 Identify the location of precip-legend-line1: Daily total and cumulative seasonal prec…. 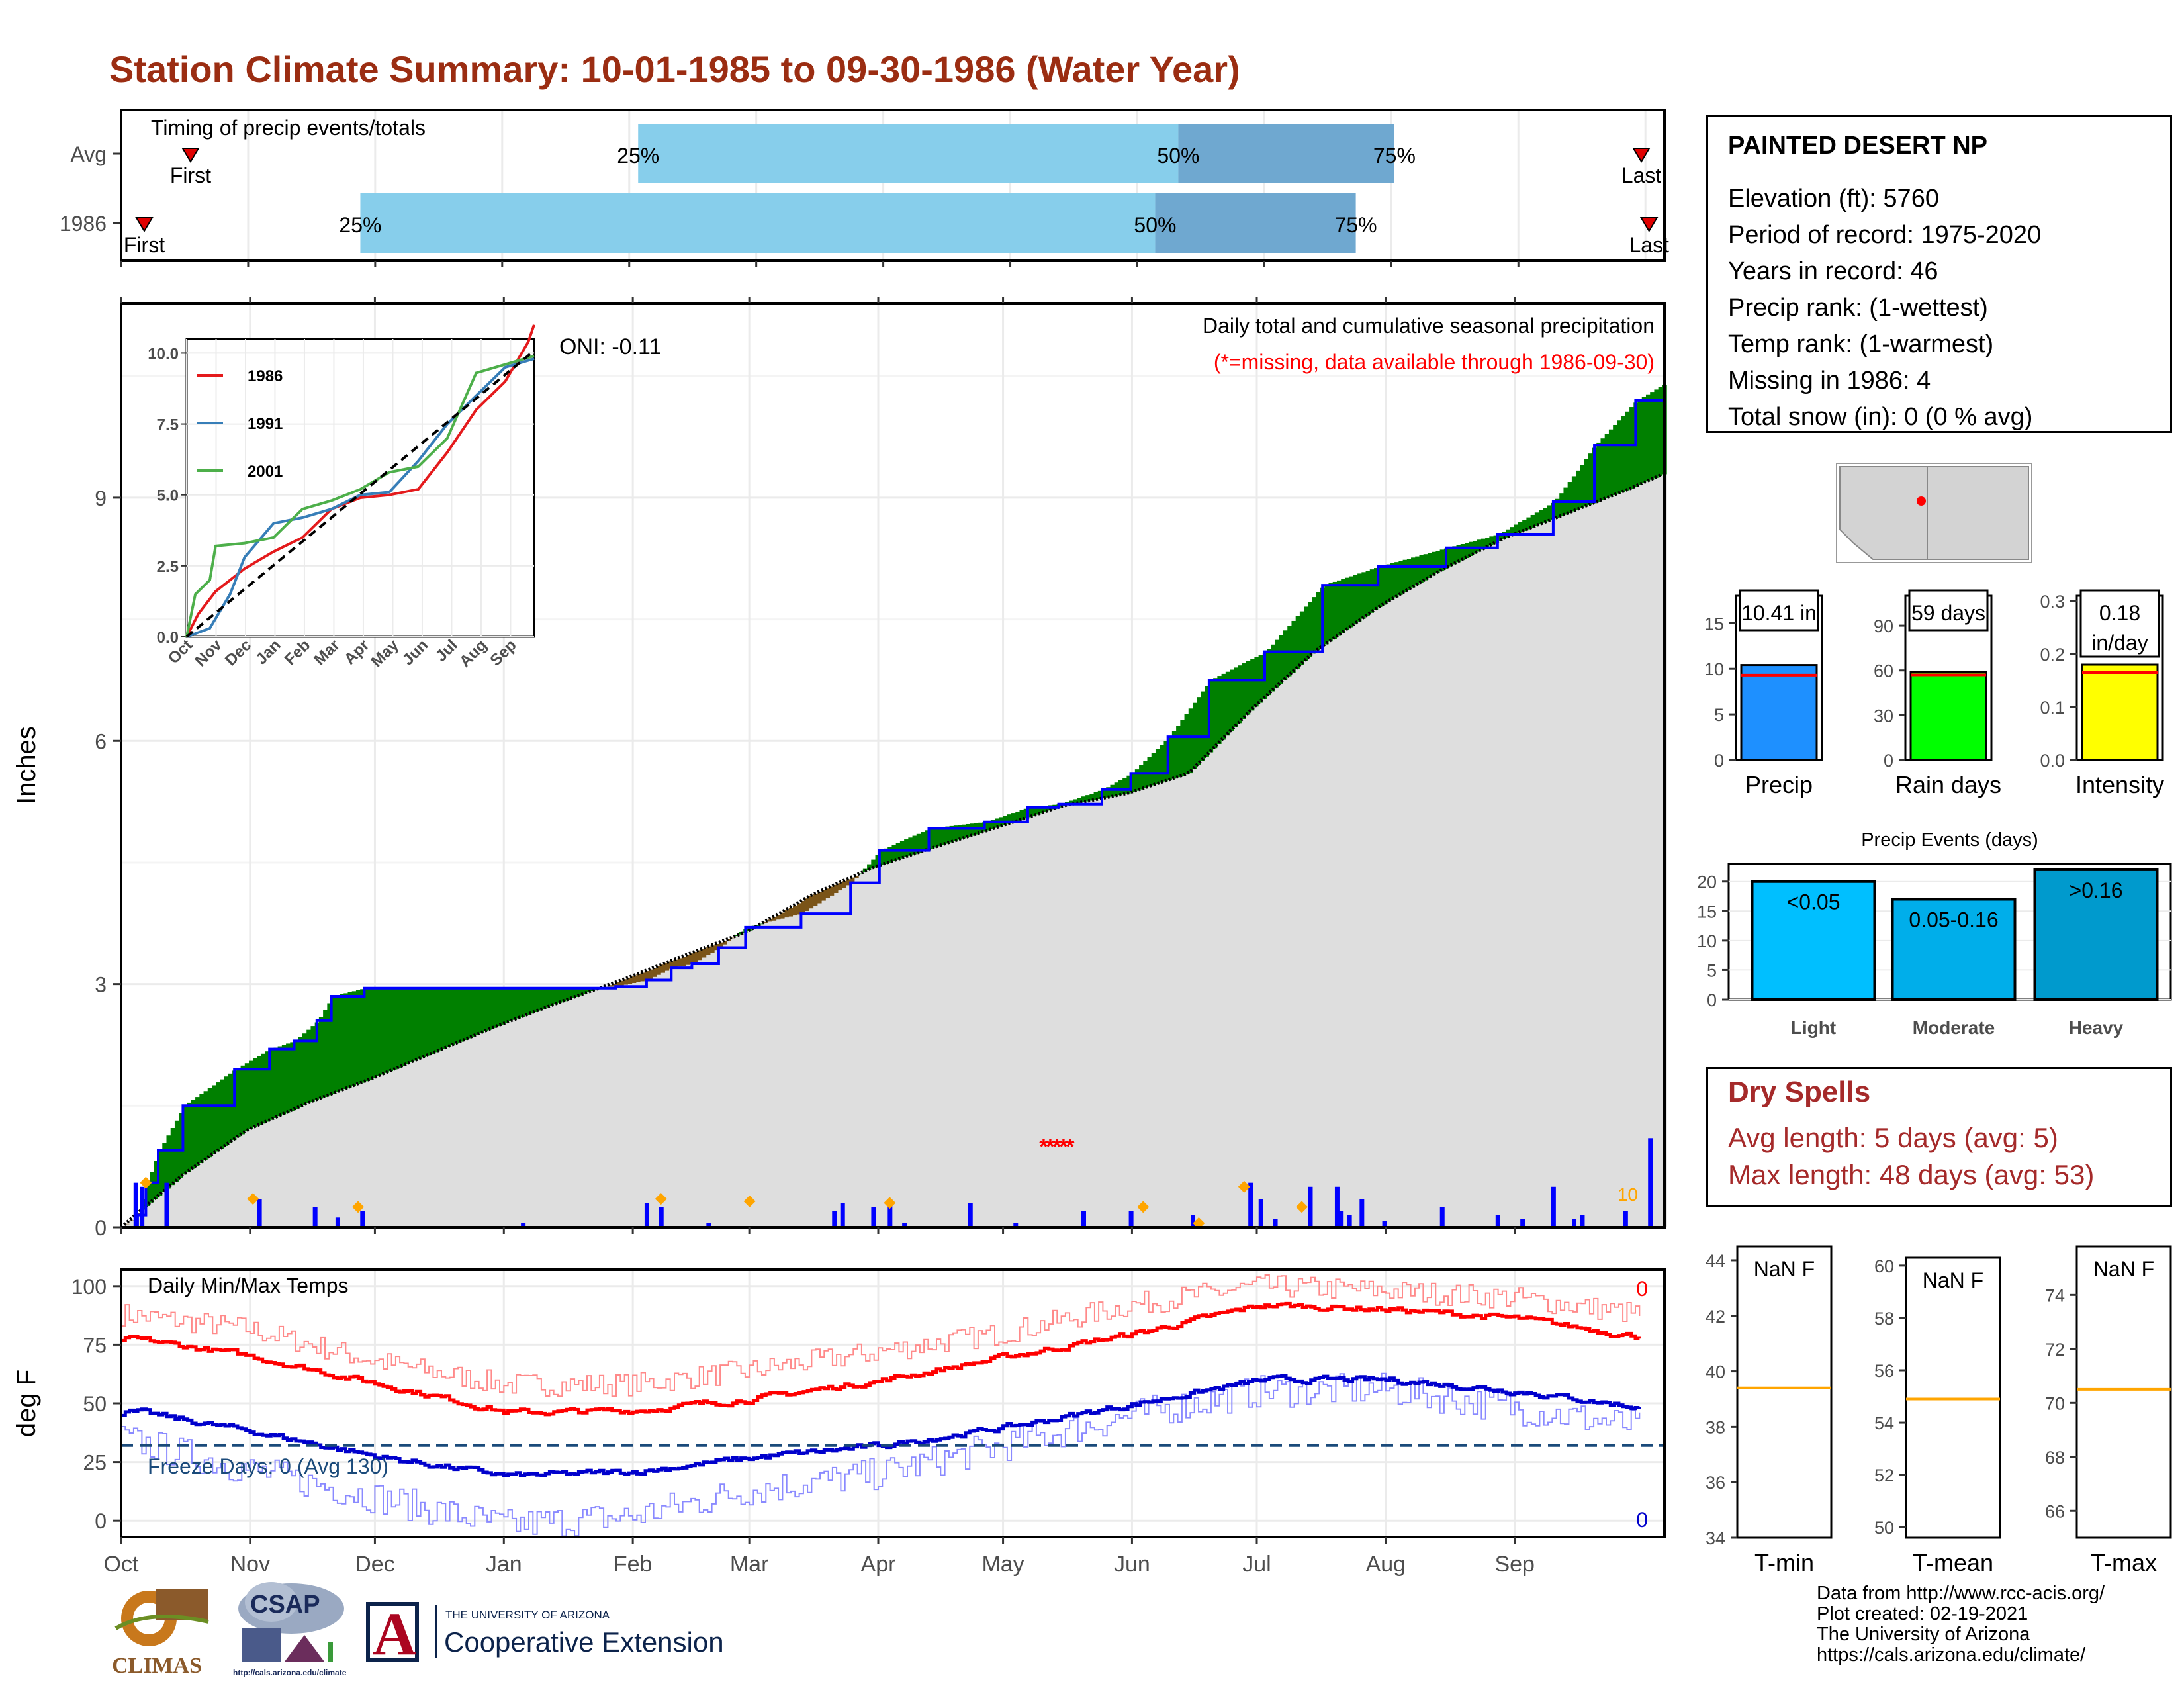
(1429, 326).